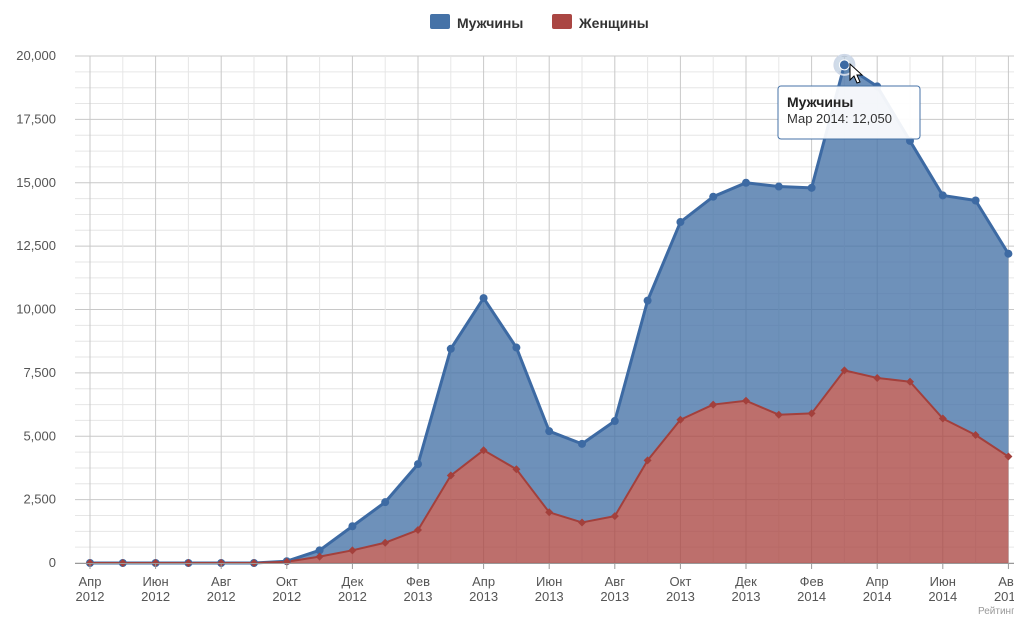  Describe the element at coordinates (36, 118) in the screenshot. I see `y-tick-label: 17,500` at that location.